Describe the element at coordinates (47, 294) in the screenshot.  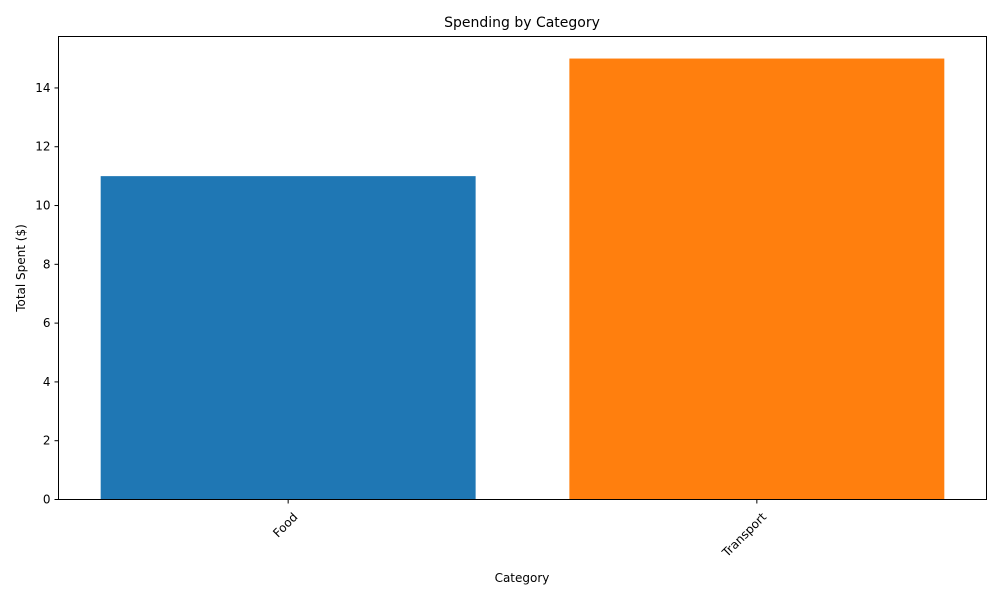
I see `y-axis-ticks: 0 2 4 6 8 10 12 14` at that location.